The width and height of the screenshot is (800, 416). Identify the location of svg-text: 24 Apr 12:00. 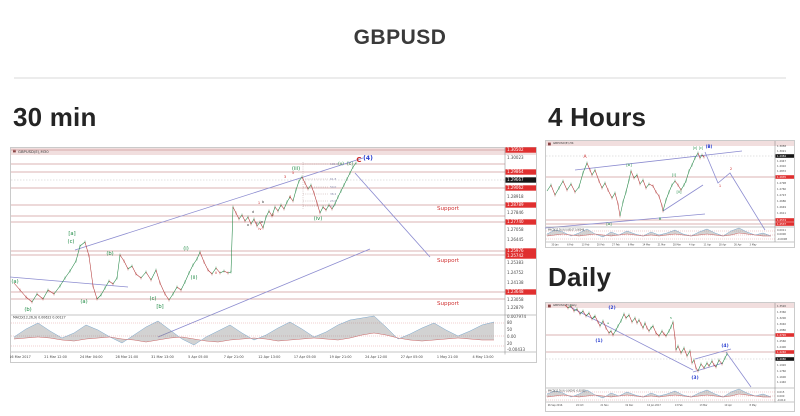
(376, 357).